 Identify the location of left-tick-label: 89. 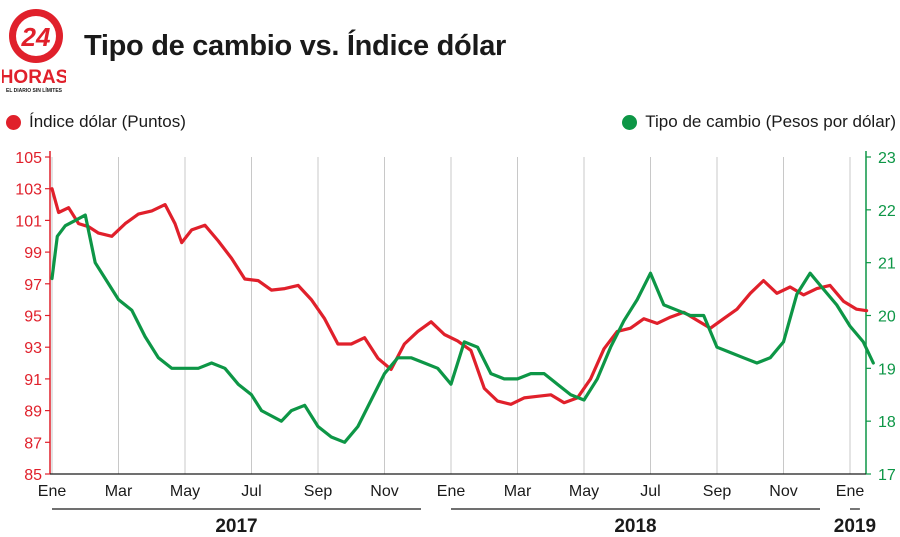
(33, 412).